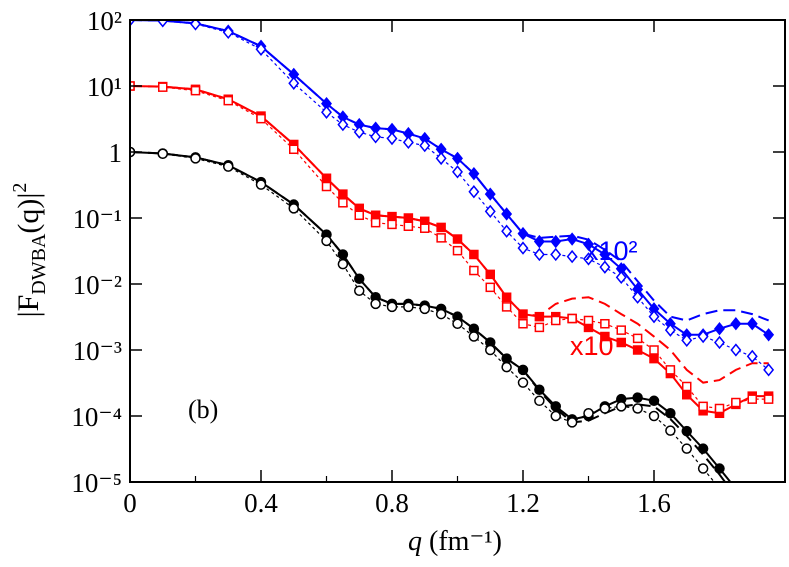  Describe the element at coordinates (592, 346) in the screenshot. I see `annotation: x10` at that location.